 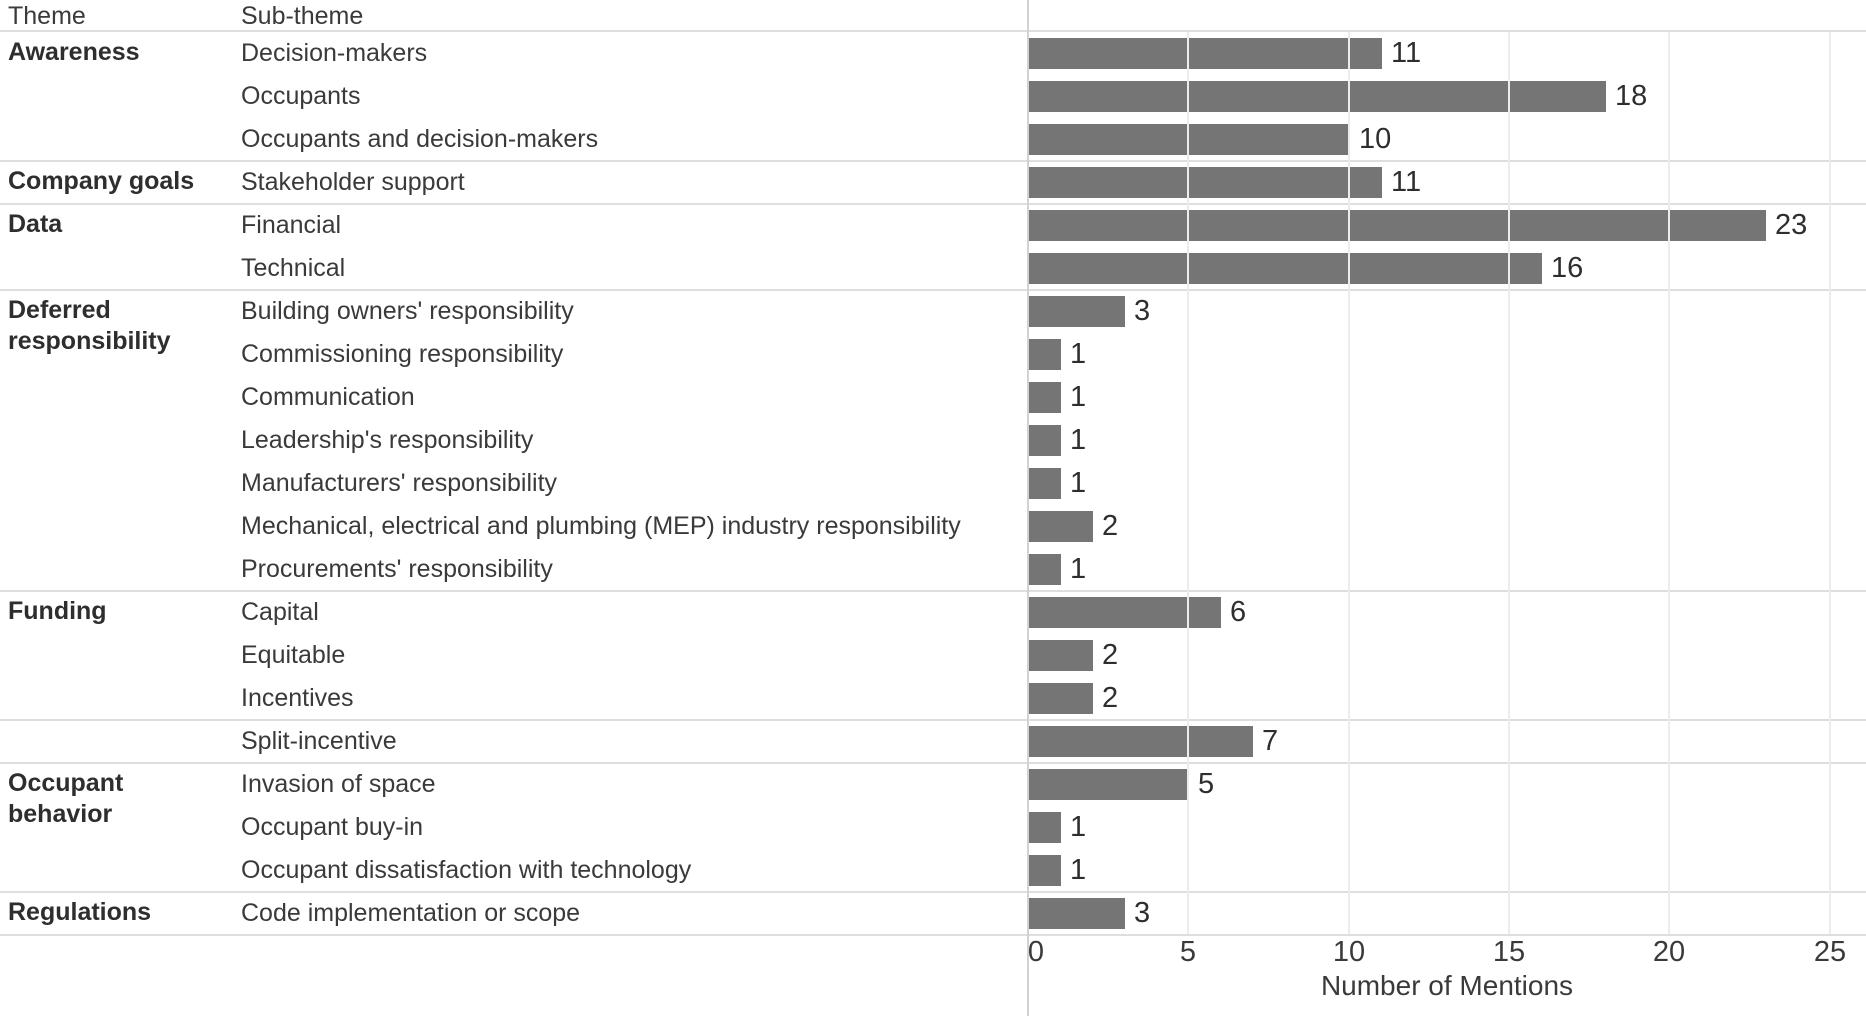 What do you see at coordinates (291, 225) in the screenshot?
I see `subtheme-label: Financial` at bounding box center [291, 225].